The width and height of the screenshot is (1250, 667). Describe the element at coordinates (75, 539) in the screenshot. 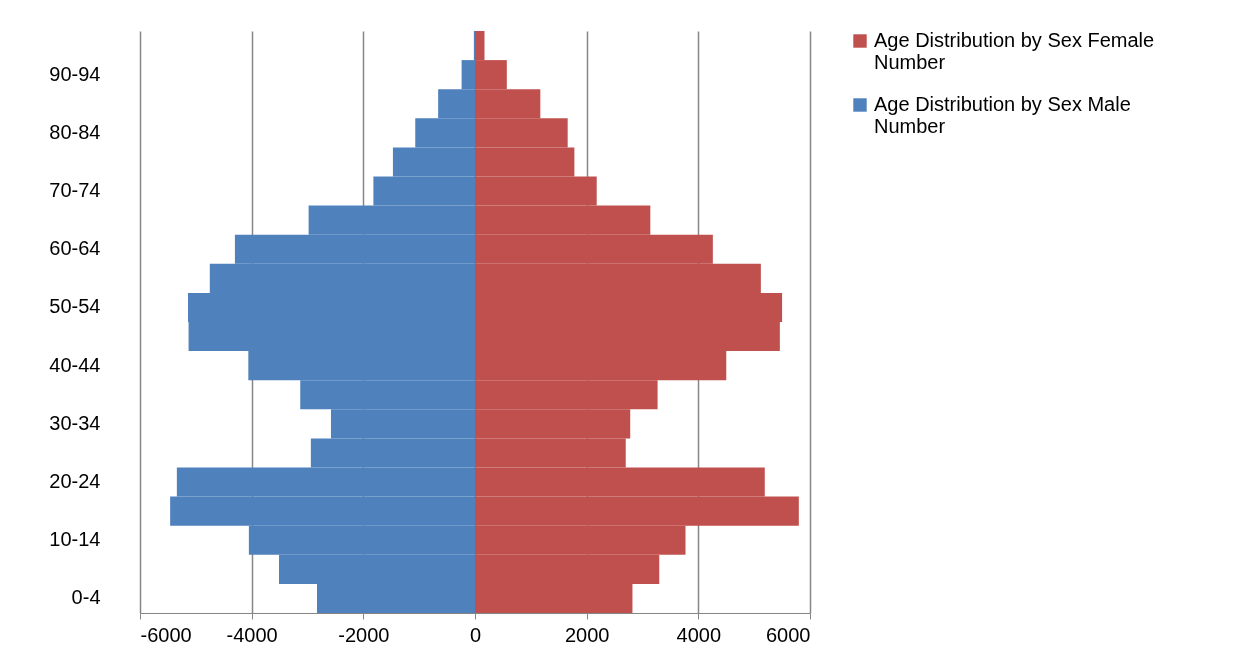

I see `y-tick-label: 10-14` at that location.